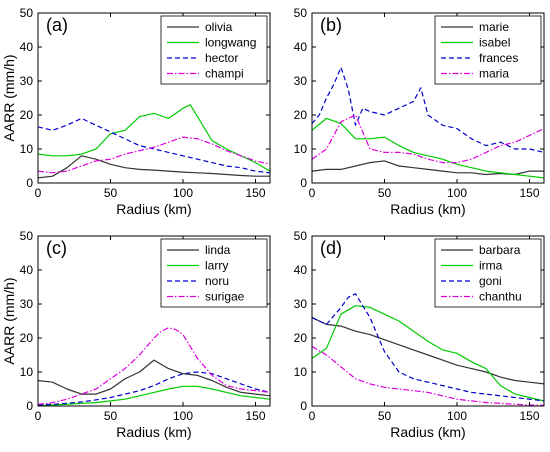 The image size is (550, 452). Describe the element at coordinates (221, 58) in the screenshot. I see `legend-label-hector: hector` at that location.